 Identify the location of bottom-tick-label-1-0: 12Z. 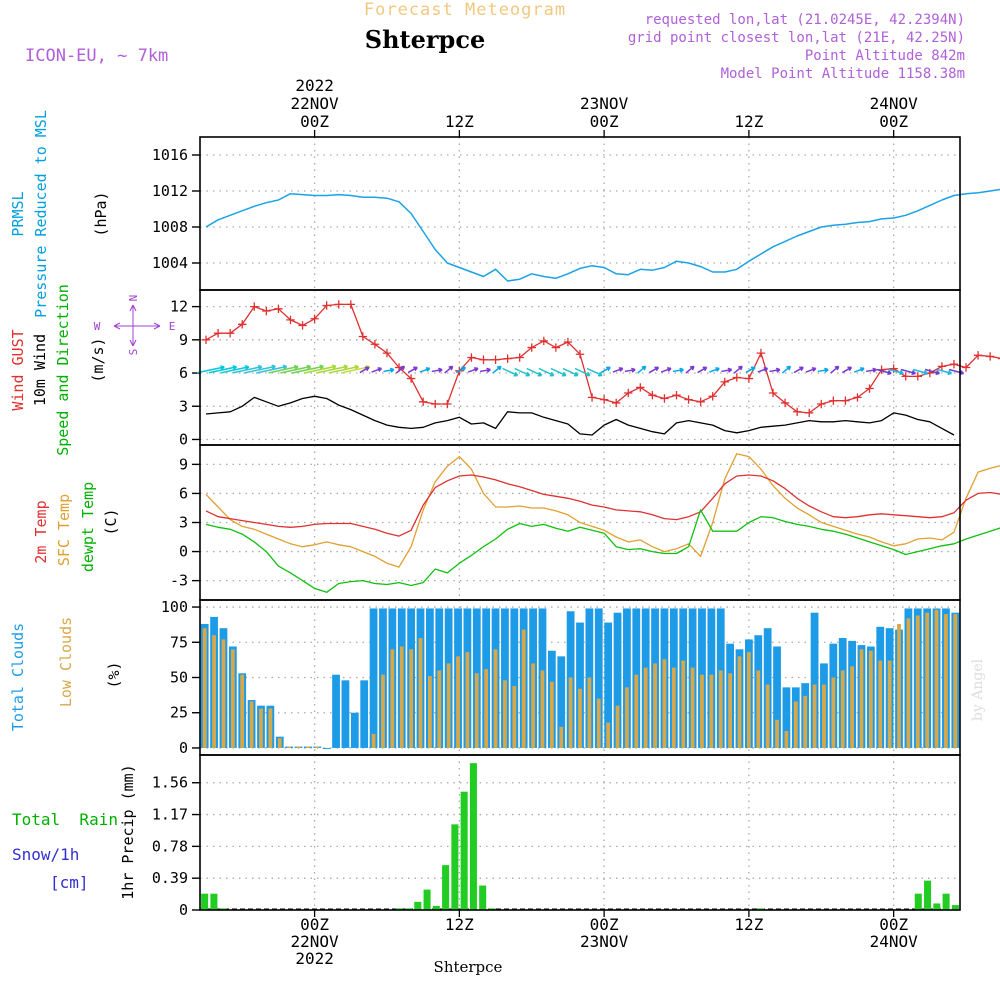
(459, 924).